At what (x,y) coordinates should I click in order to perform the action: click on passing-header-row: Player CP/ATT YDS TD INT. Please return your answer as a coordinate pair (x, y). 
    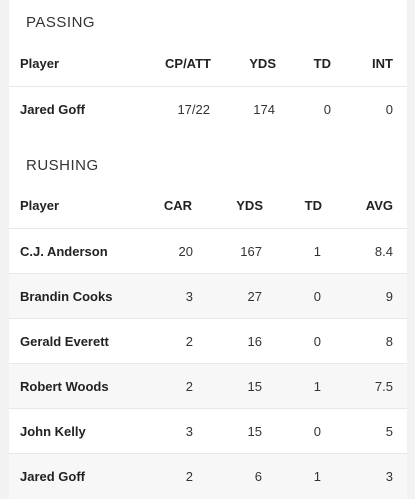
    Looking at the image, I should click on (208, 63).